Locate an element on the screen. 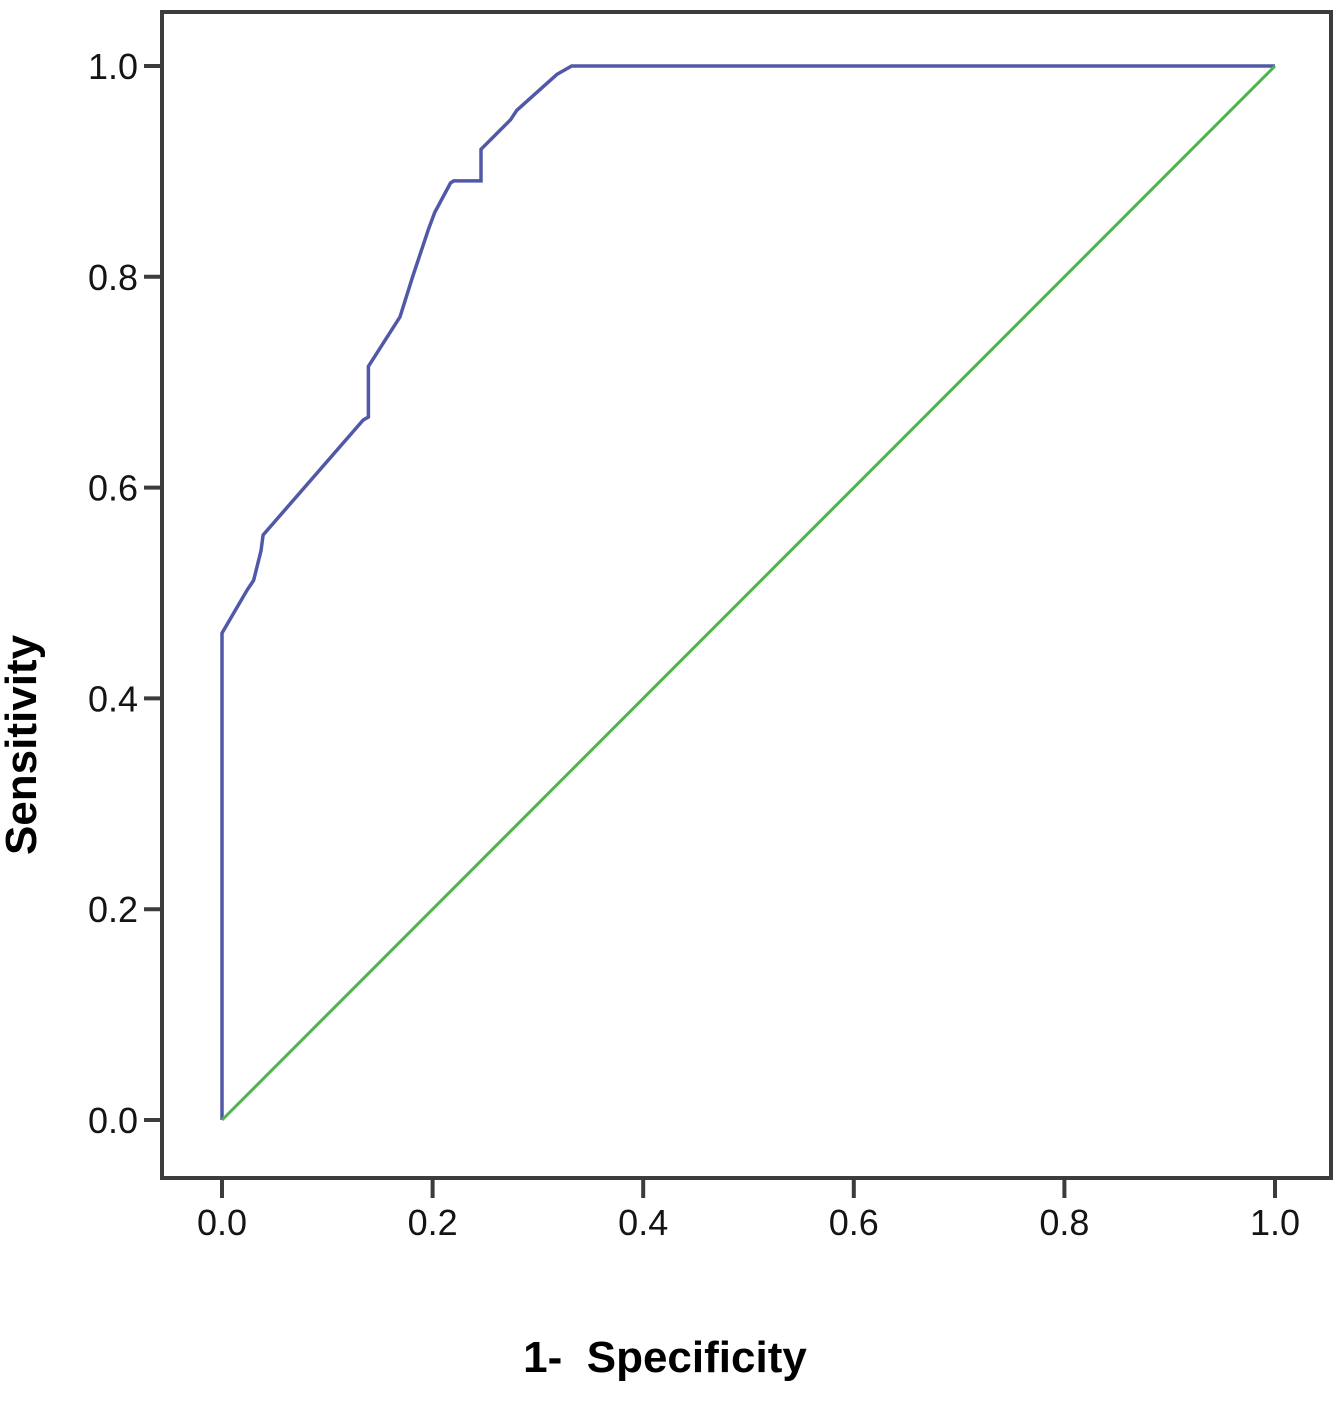 Image resolution: width=1341 pixels, height=1408 pixels. x-axis-title: 1- Specificity is located at coordinates (665, 1357).